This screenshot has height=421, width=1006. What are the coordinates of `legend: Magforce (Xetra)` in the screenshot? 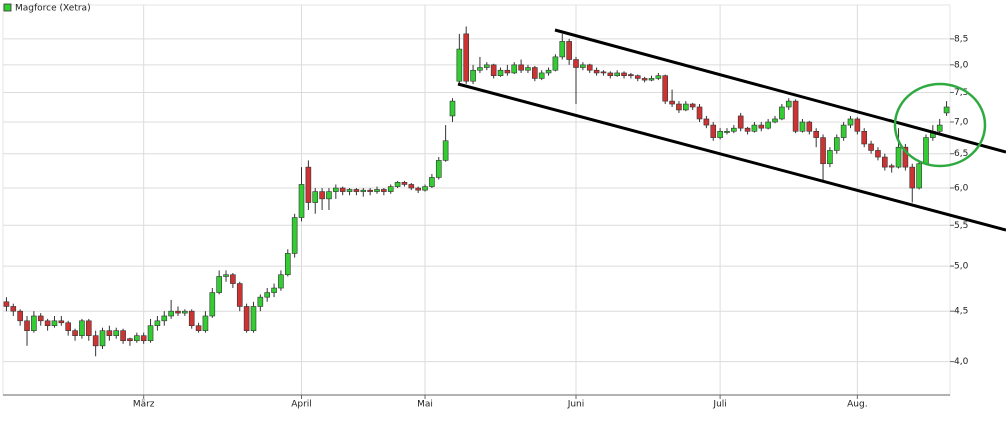 It's located at (47, 9).